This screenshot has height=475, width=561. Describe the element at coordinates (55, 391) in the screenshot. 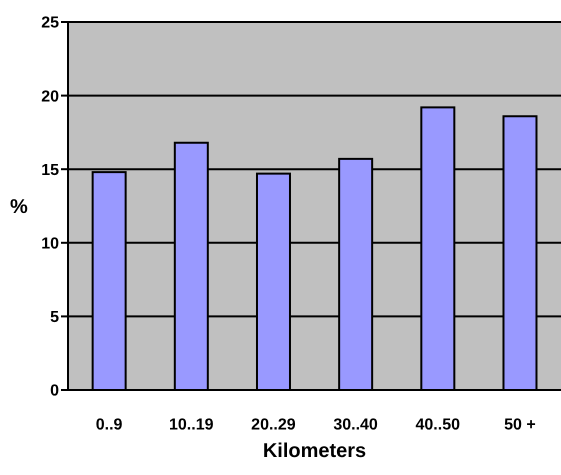

I see `y-tick-label: 0` at that location.